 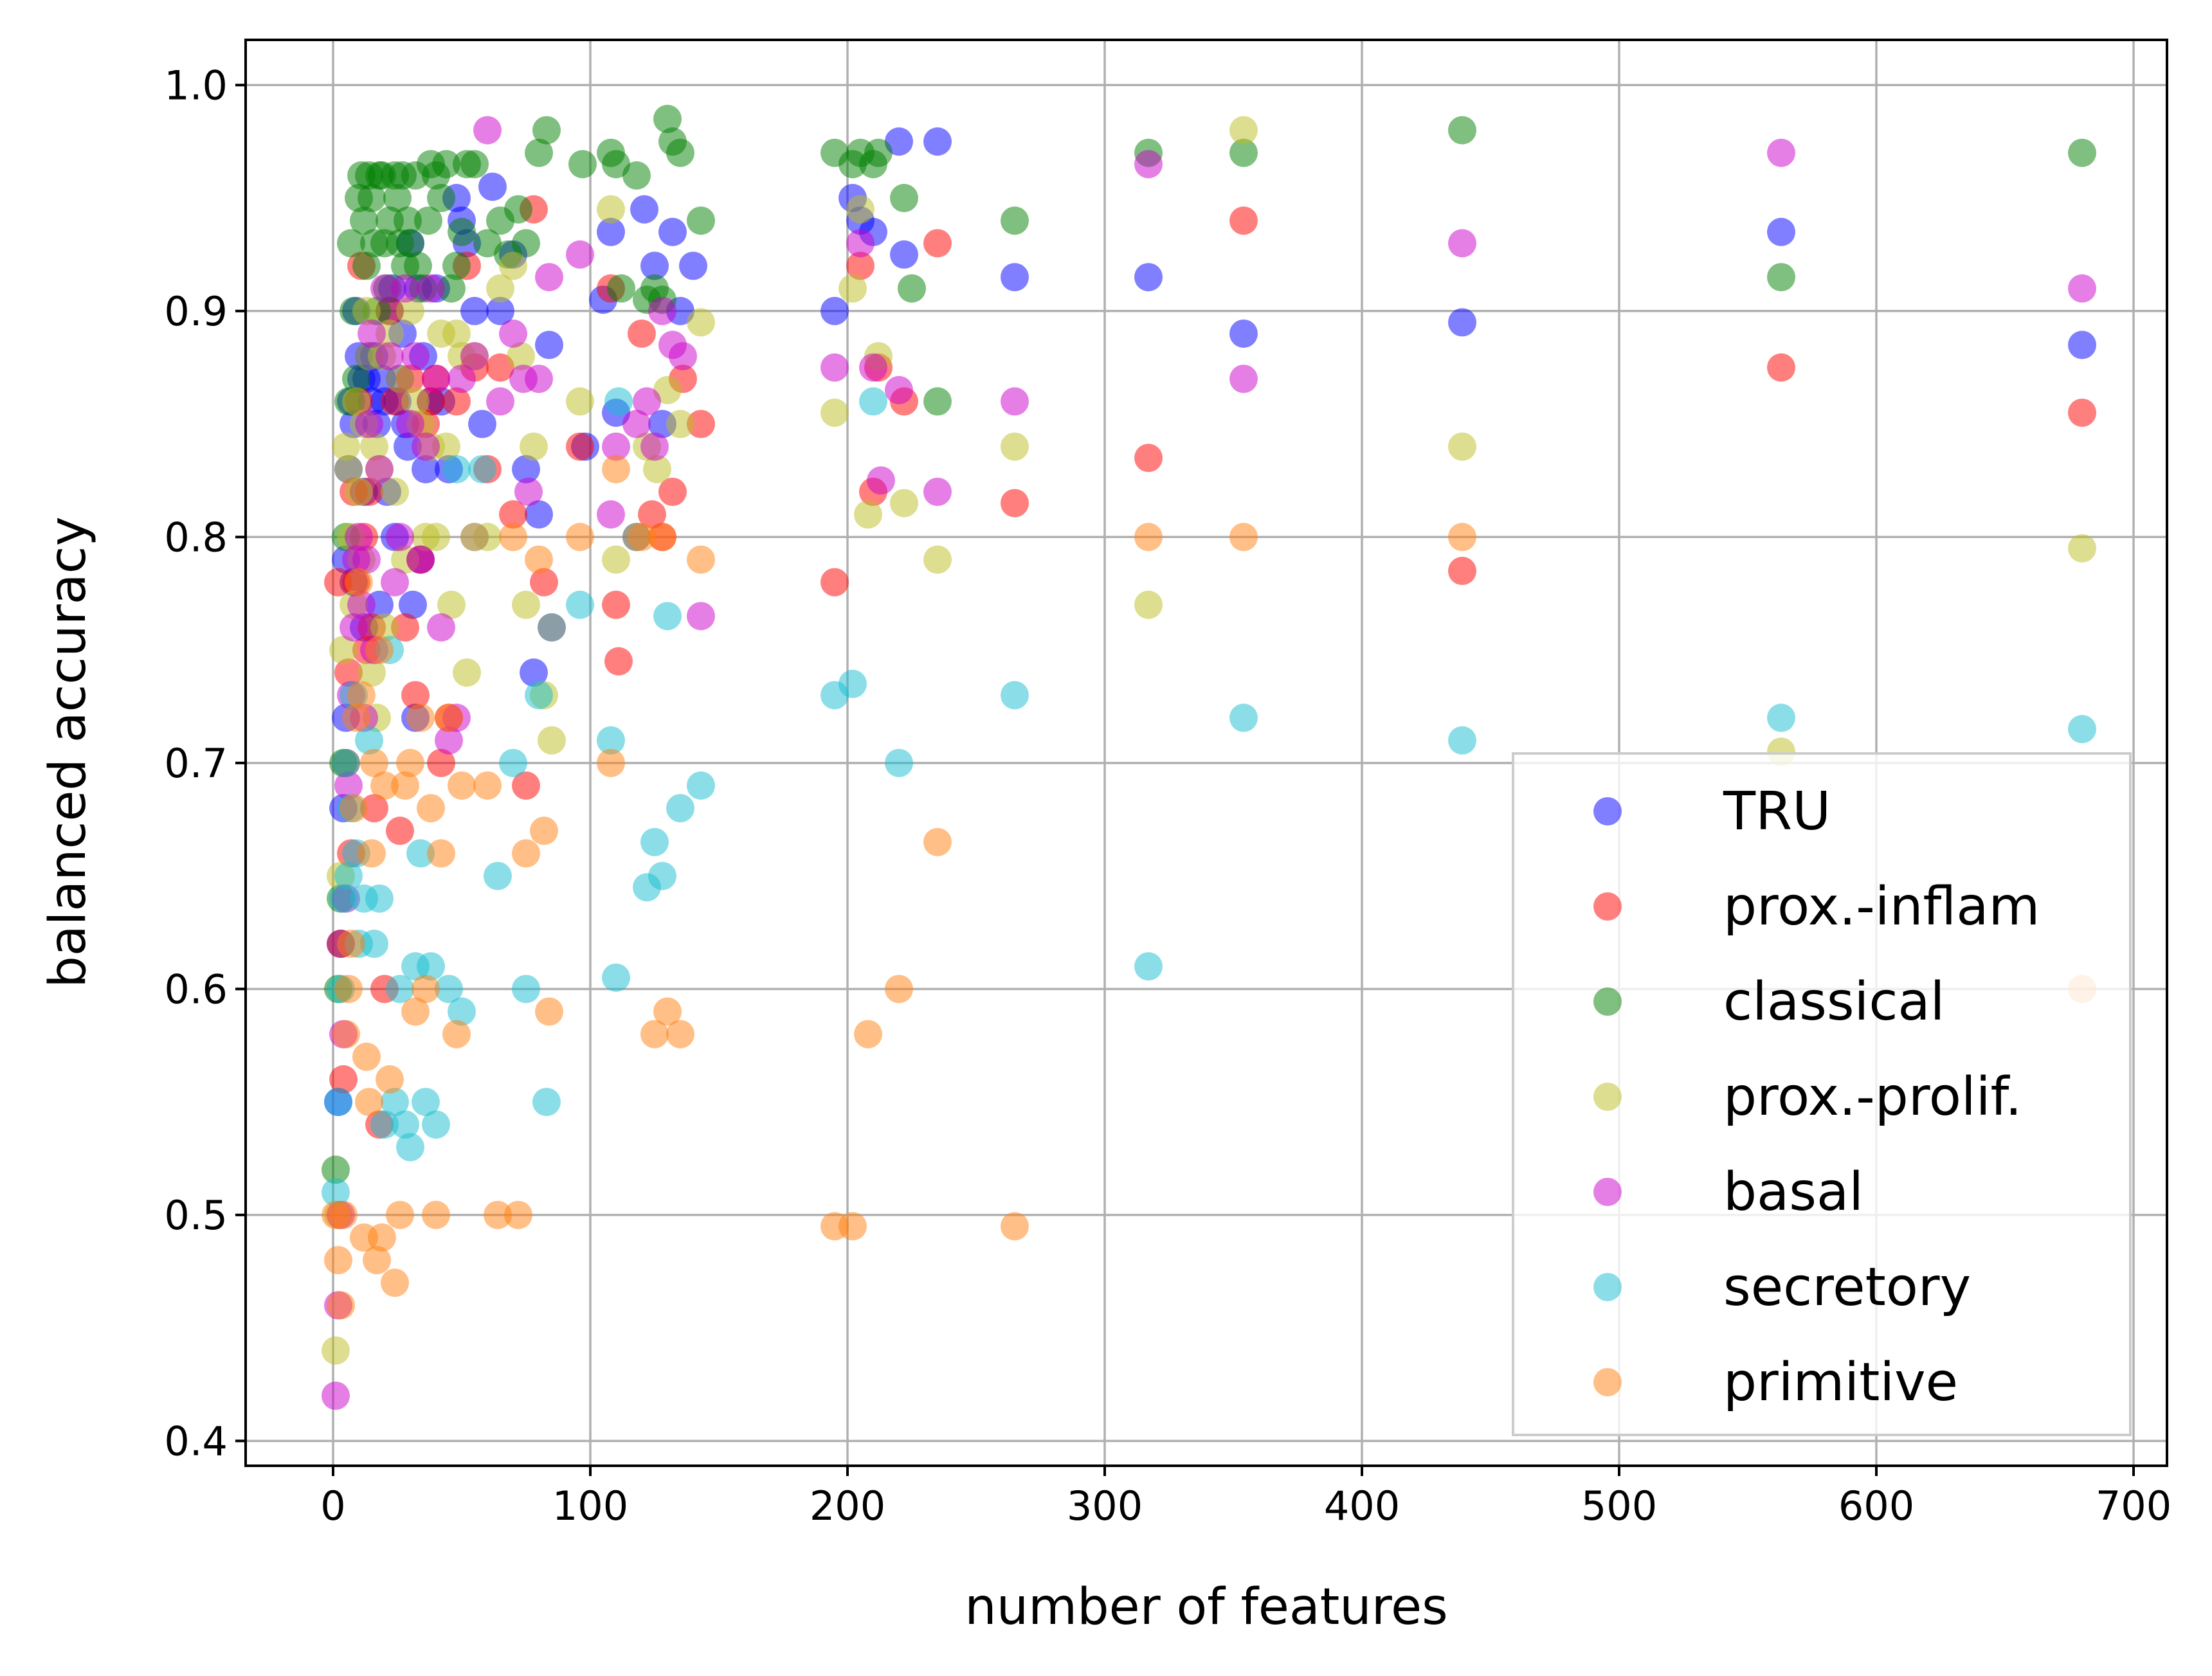 What do you see at coordinates (1619, 1505) in the screenshot?
I see `x-tick-label: 500` at bounding box center [1619, 1505].